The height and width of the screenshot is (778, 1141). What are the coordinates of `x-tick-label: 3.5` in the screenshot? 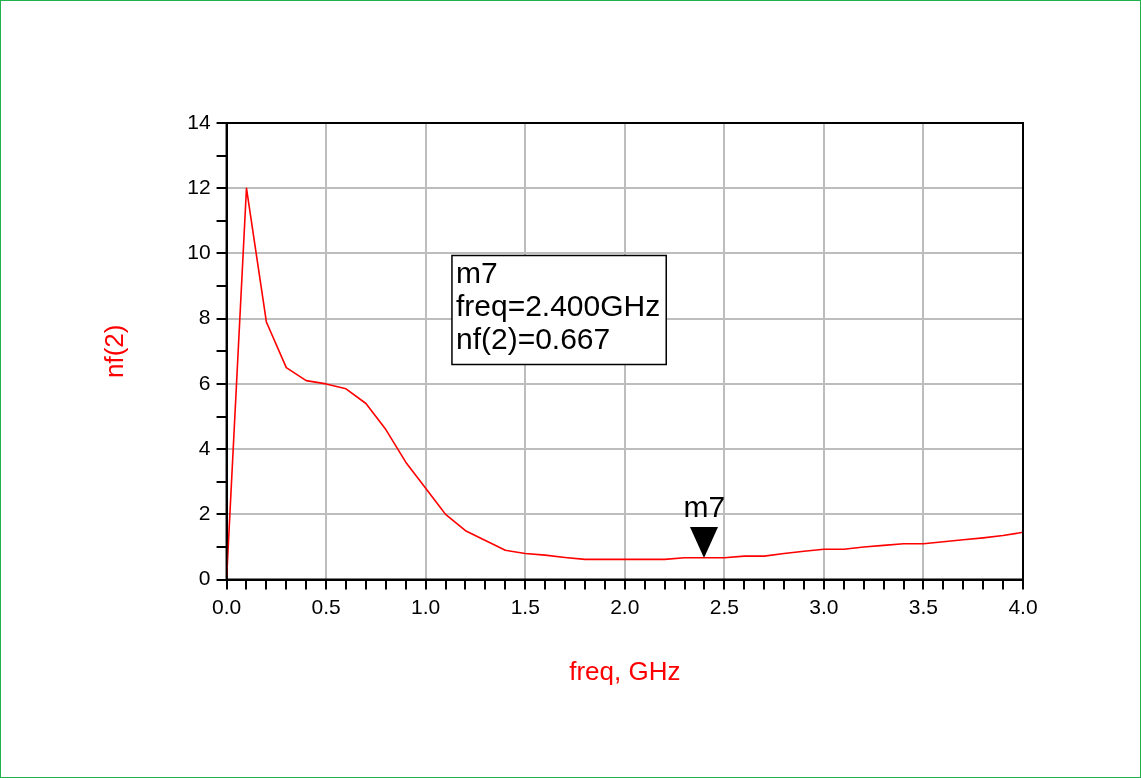 It's located at (923, 606).